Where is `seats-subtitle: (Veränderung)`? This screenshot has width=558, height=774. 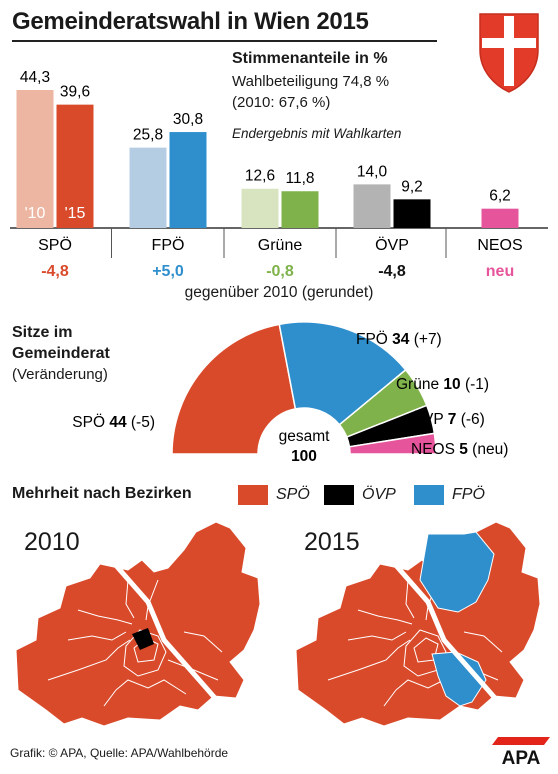
seats-subtitle: (Veränderung) is located at coordinates (60, 374).